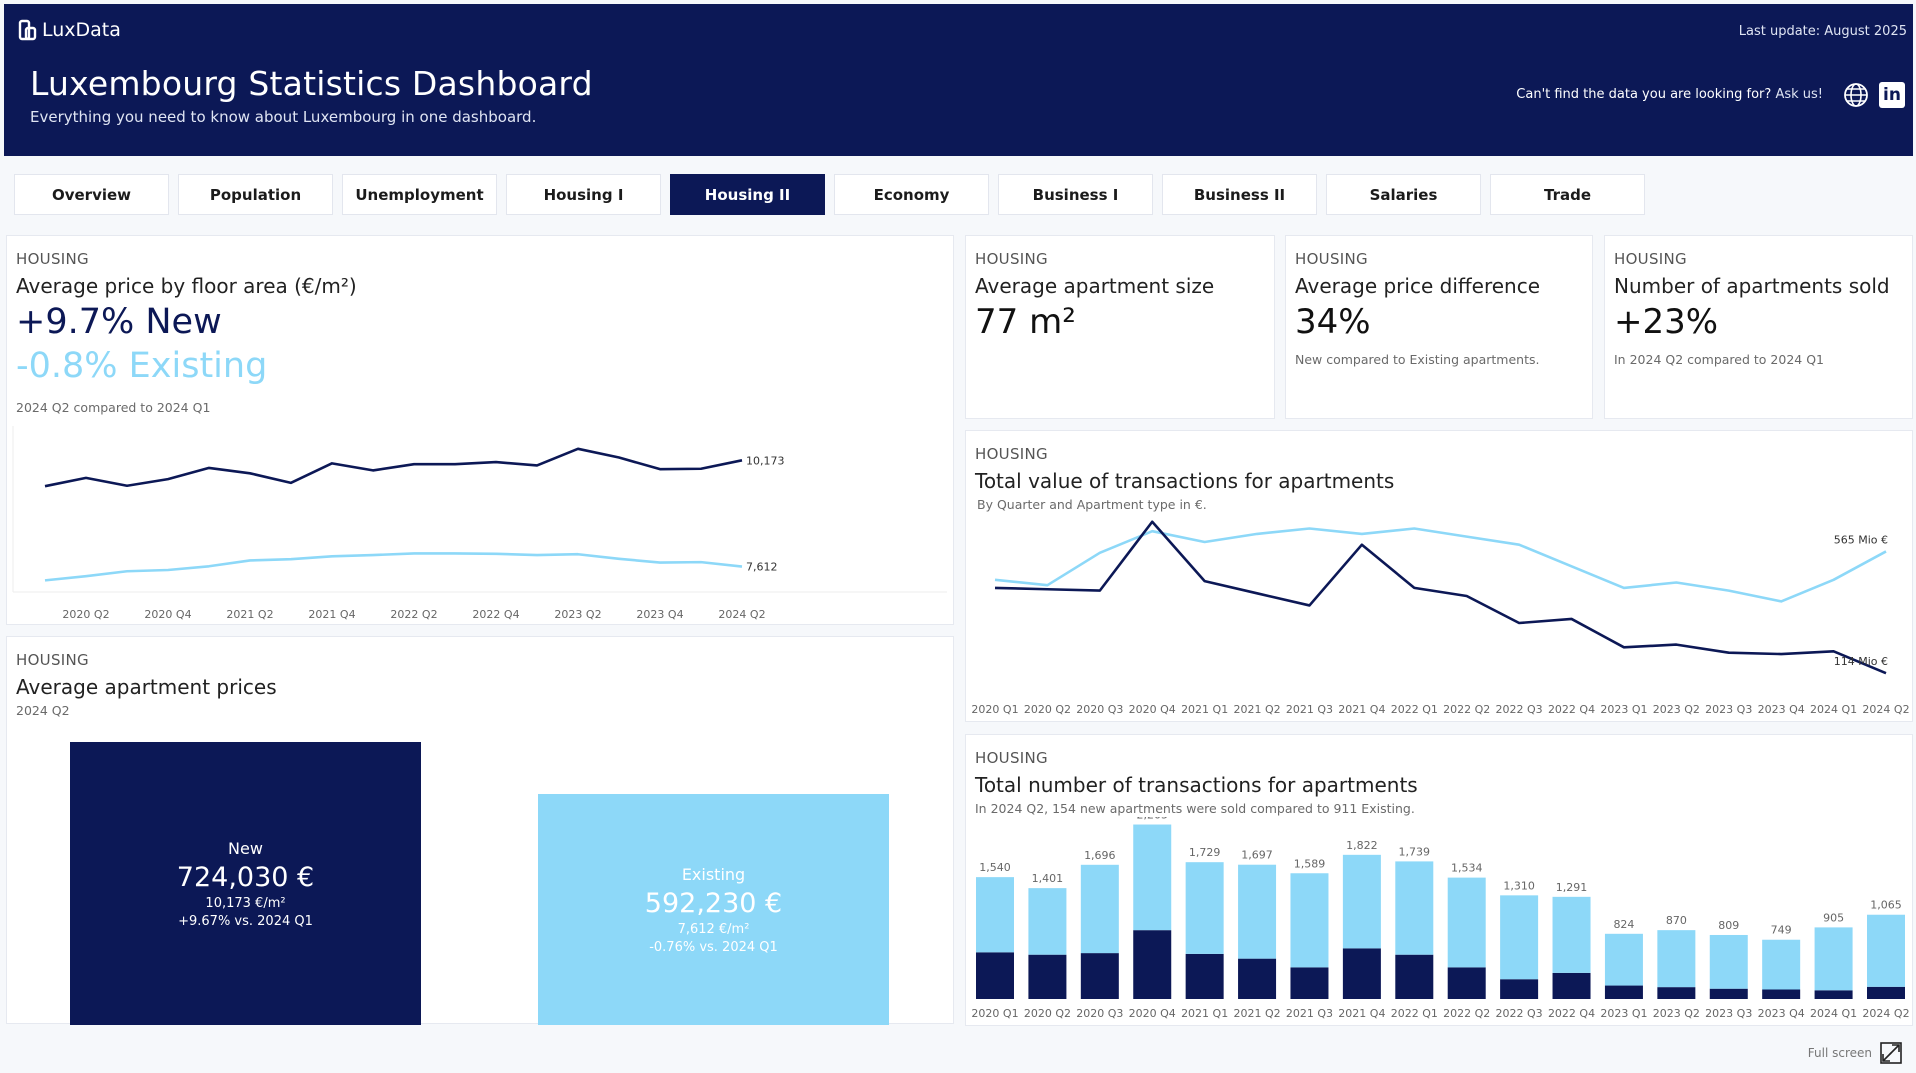 The height and width of the screenshot is (1073, 1916). Describe the element at coordinates (245, 921) in the screenshot. I see `new-change: +9.67% vs. 2024 Q1` at that location.